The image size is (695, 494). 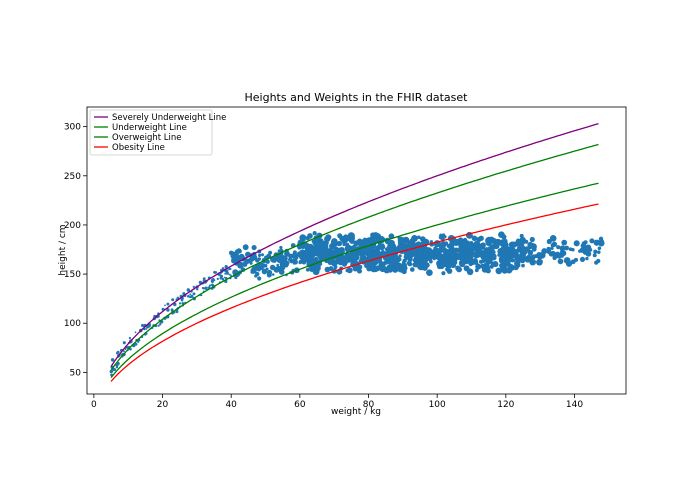 I want to click on x-tick-label: 0, so click(x=94, y=405).